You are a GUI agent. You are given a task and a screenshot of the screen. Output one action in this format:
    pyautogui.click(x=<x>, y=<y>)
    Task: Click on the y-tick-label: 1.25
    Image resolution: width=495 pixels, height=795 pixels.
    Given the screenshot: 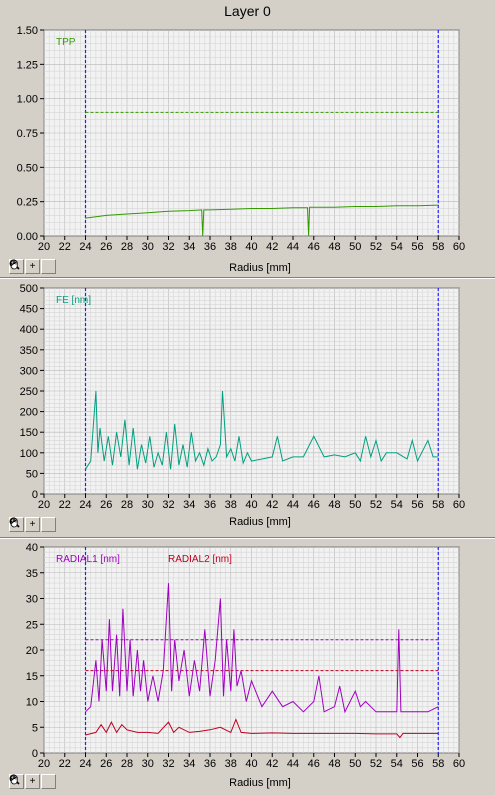 What is the action you would take?
    pyautogui.click(x=27, y=65)
    